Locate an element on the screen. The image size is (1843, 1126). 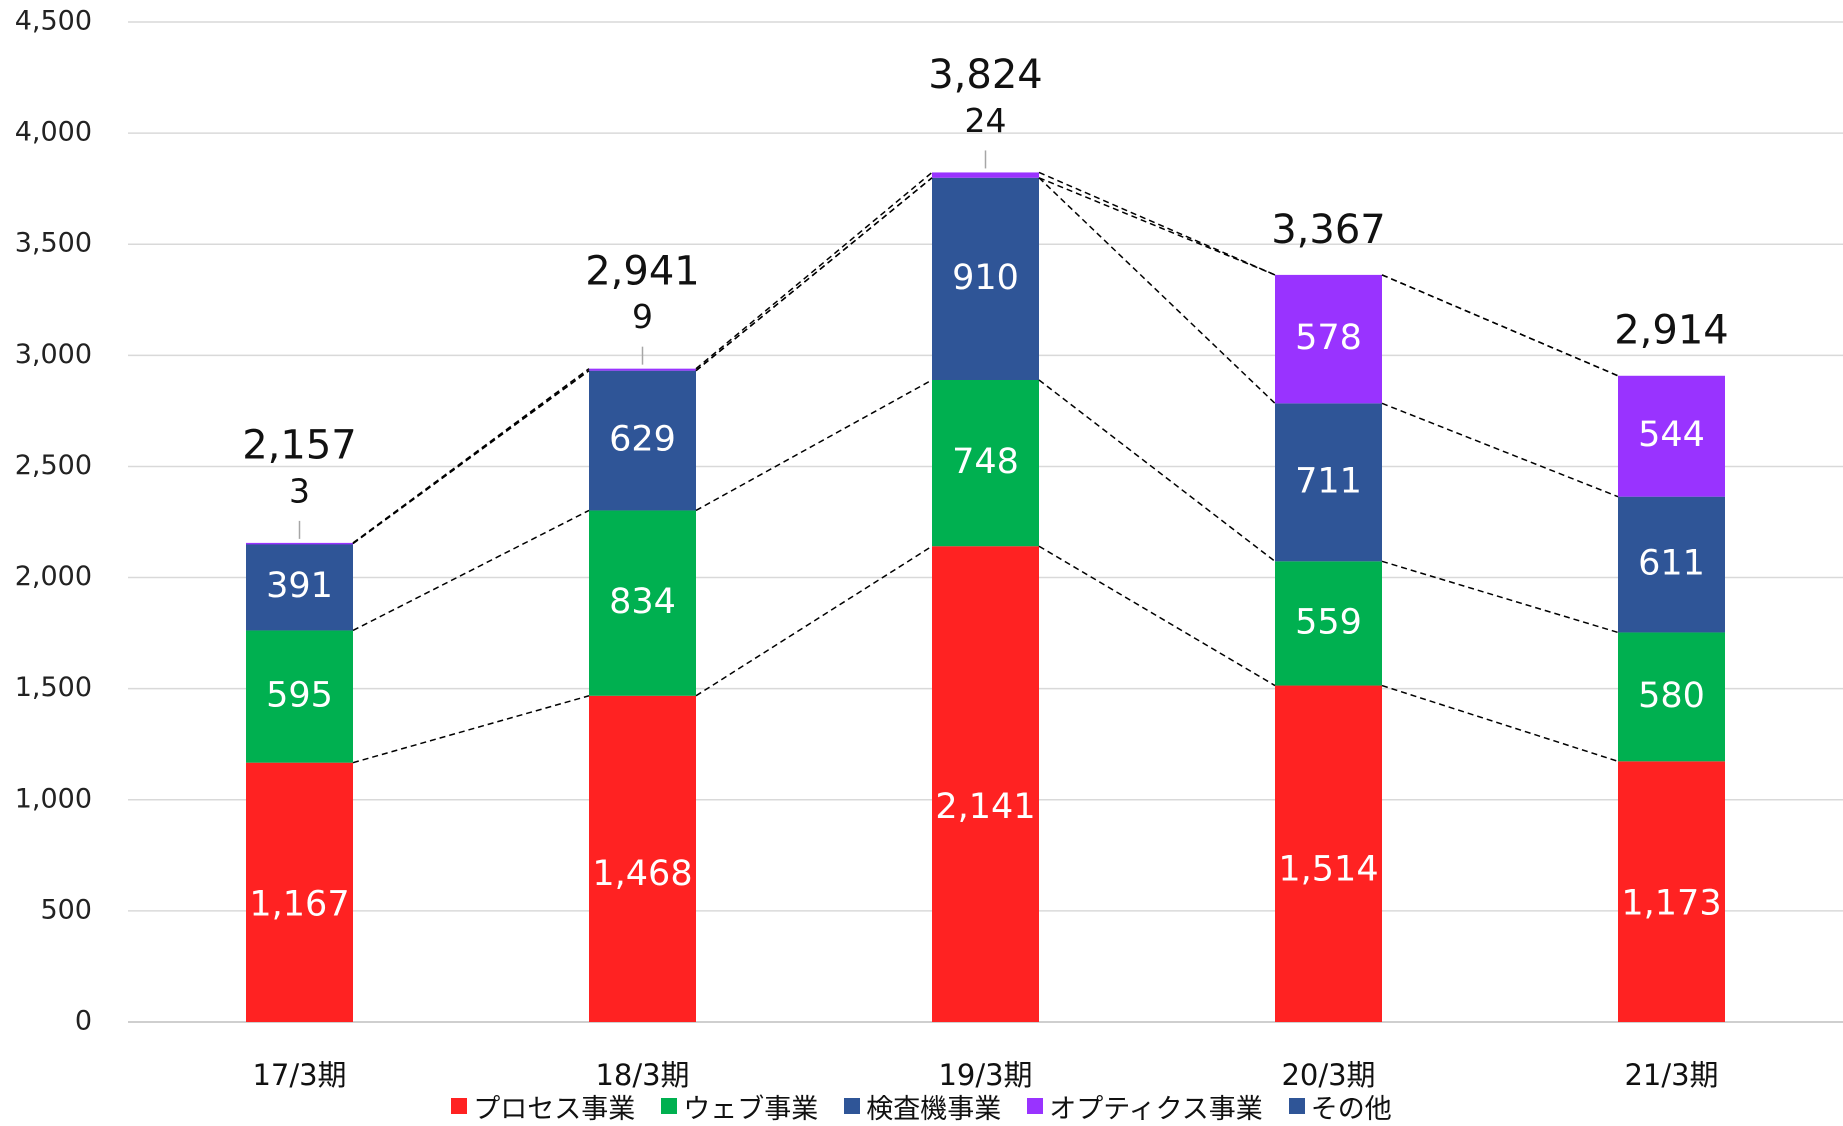
data-label: 1,514 is located at coordinates (1328, 870).